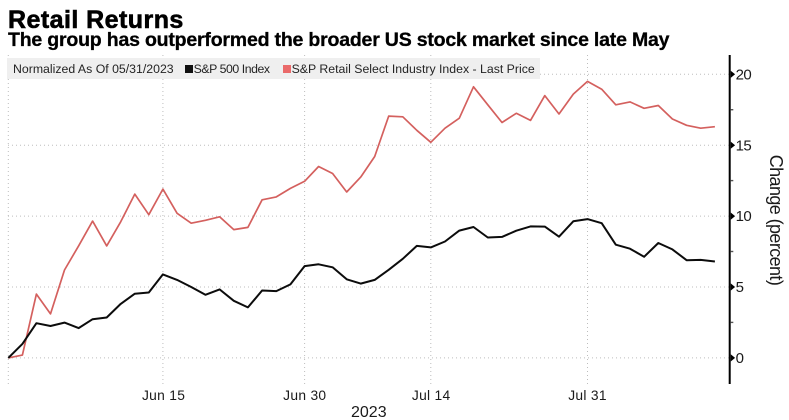  Describe the element at coordinates (744, 216) in the screenshot. I see `svg-text: 10` at that location.